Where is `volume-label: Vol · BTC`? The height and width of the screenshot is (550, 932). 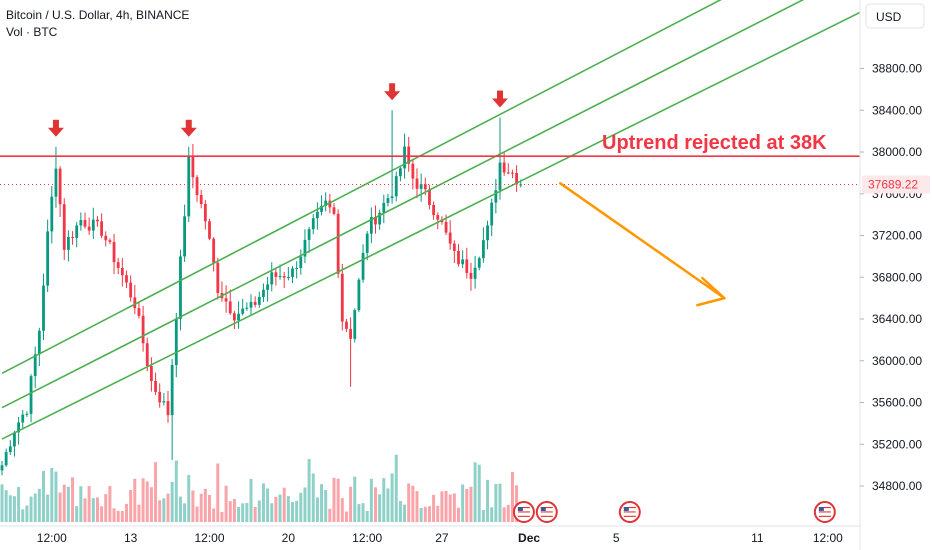 volume-label: Vol · BTC is located at coordinates (32, 32).